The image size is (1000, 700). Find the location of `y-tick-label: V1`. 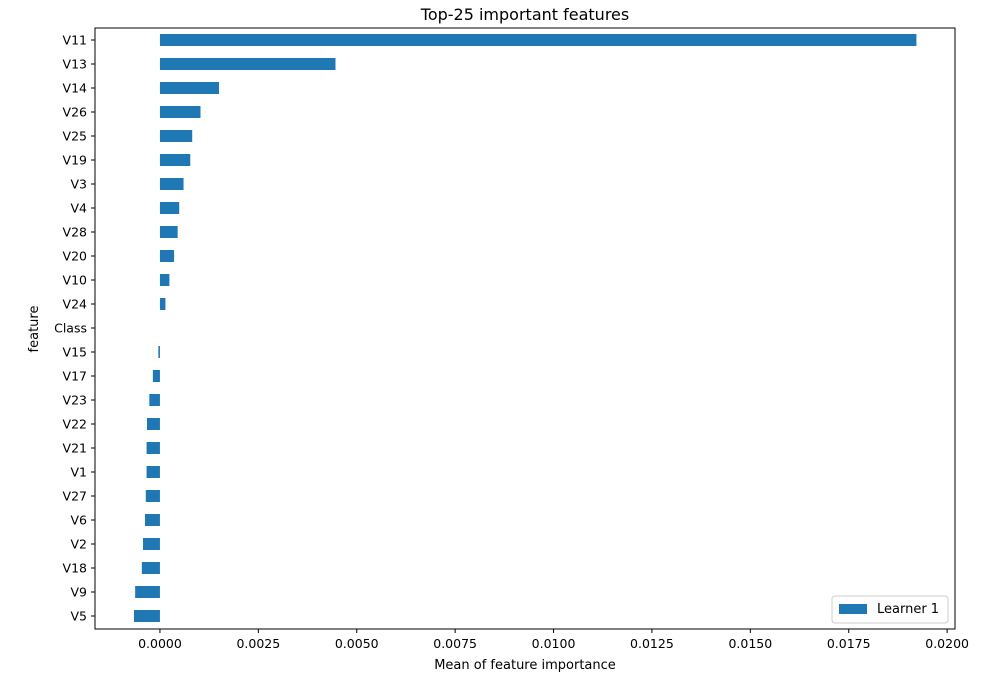

y-tick-label: V1 is located at coordinates (78, 472).